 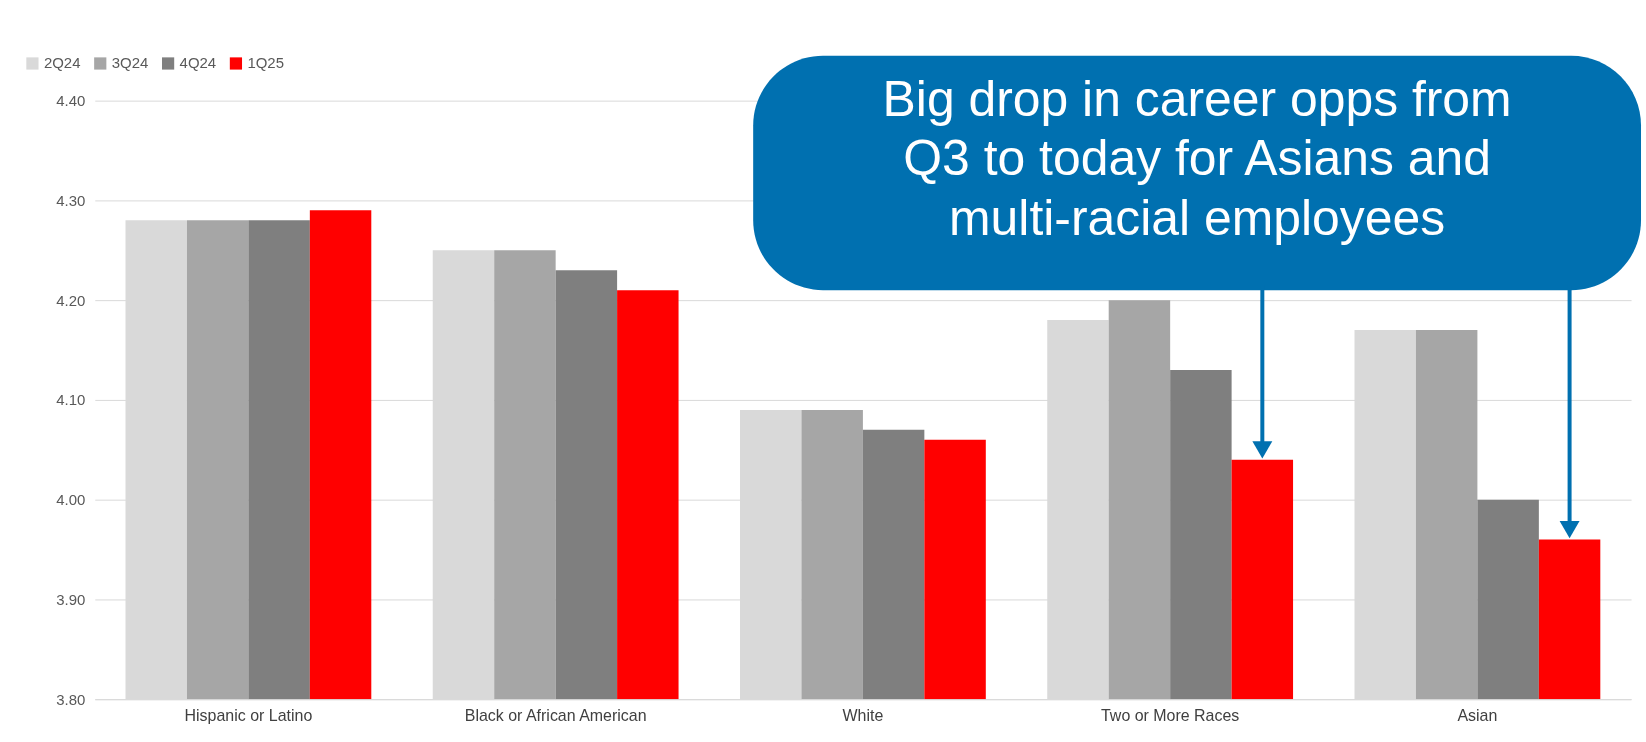 What do you see at coordinates (71, 699) in the screenshot?
I see `y-tick-label: 3.80` at bounding box center [71, 699].